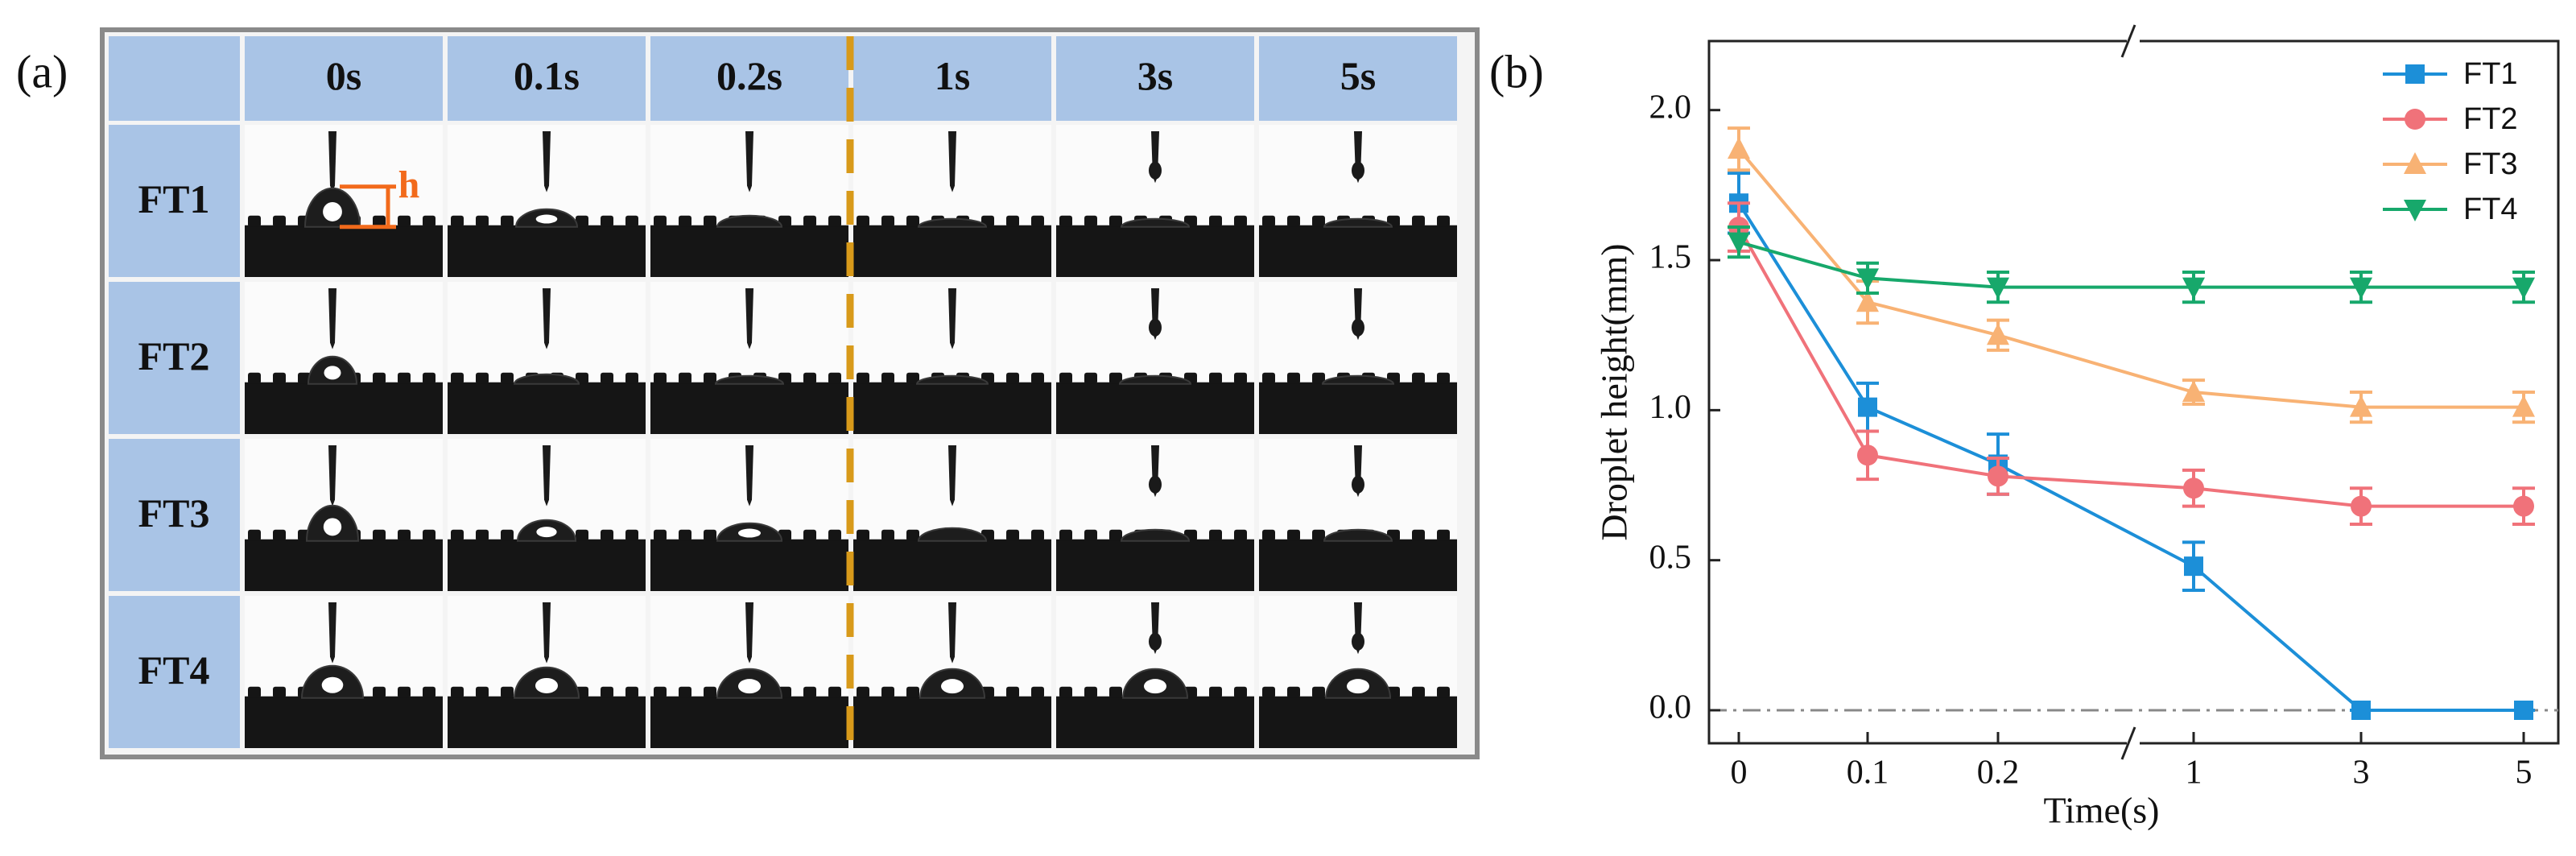 The height and width of the screenshot is (856, 2576). What do you see at coordinates (1998, 773) in the screenshot?
I see `x-tick-label: 0.2` at bounding box center [1998, 773].